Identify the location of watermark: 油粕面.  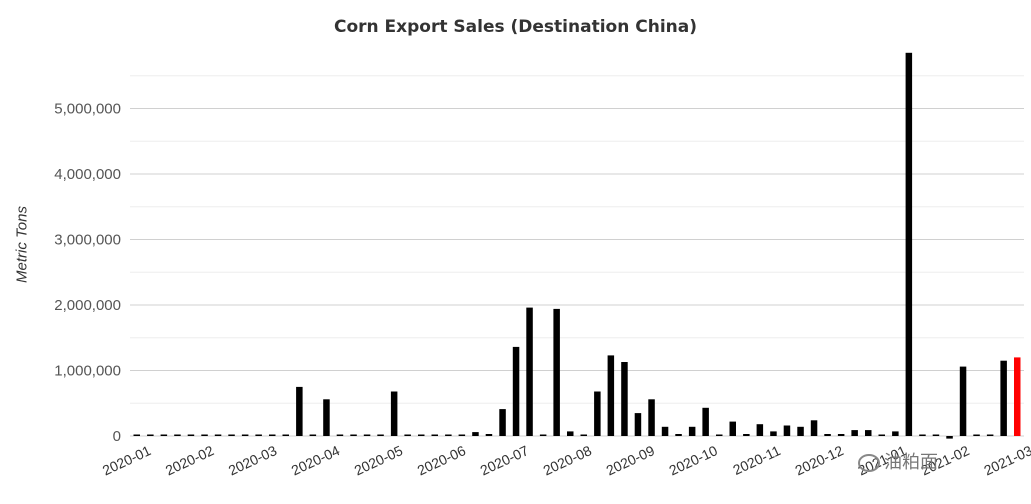
(898, 461).